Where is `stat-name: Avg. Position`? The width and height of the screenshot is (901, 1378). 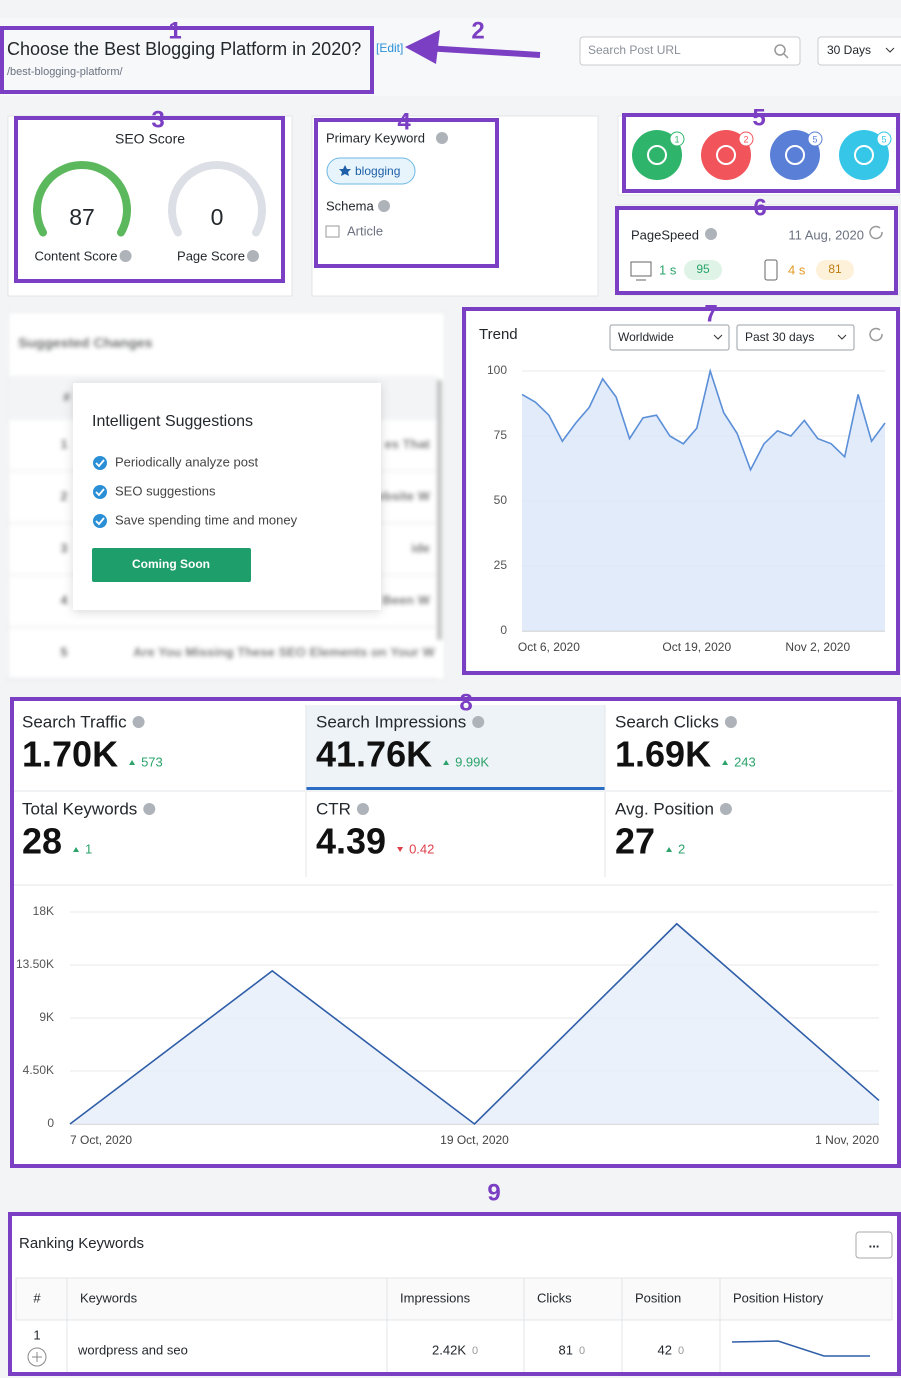 stat-name: Avg. Position is located at coordinates (664, 808).